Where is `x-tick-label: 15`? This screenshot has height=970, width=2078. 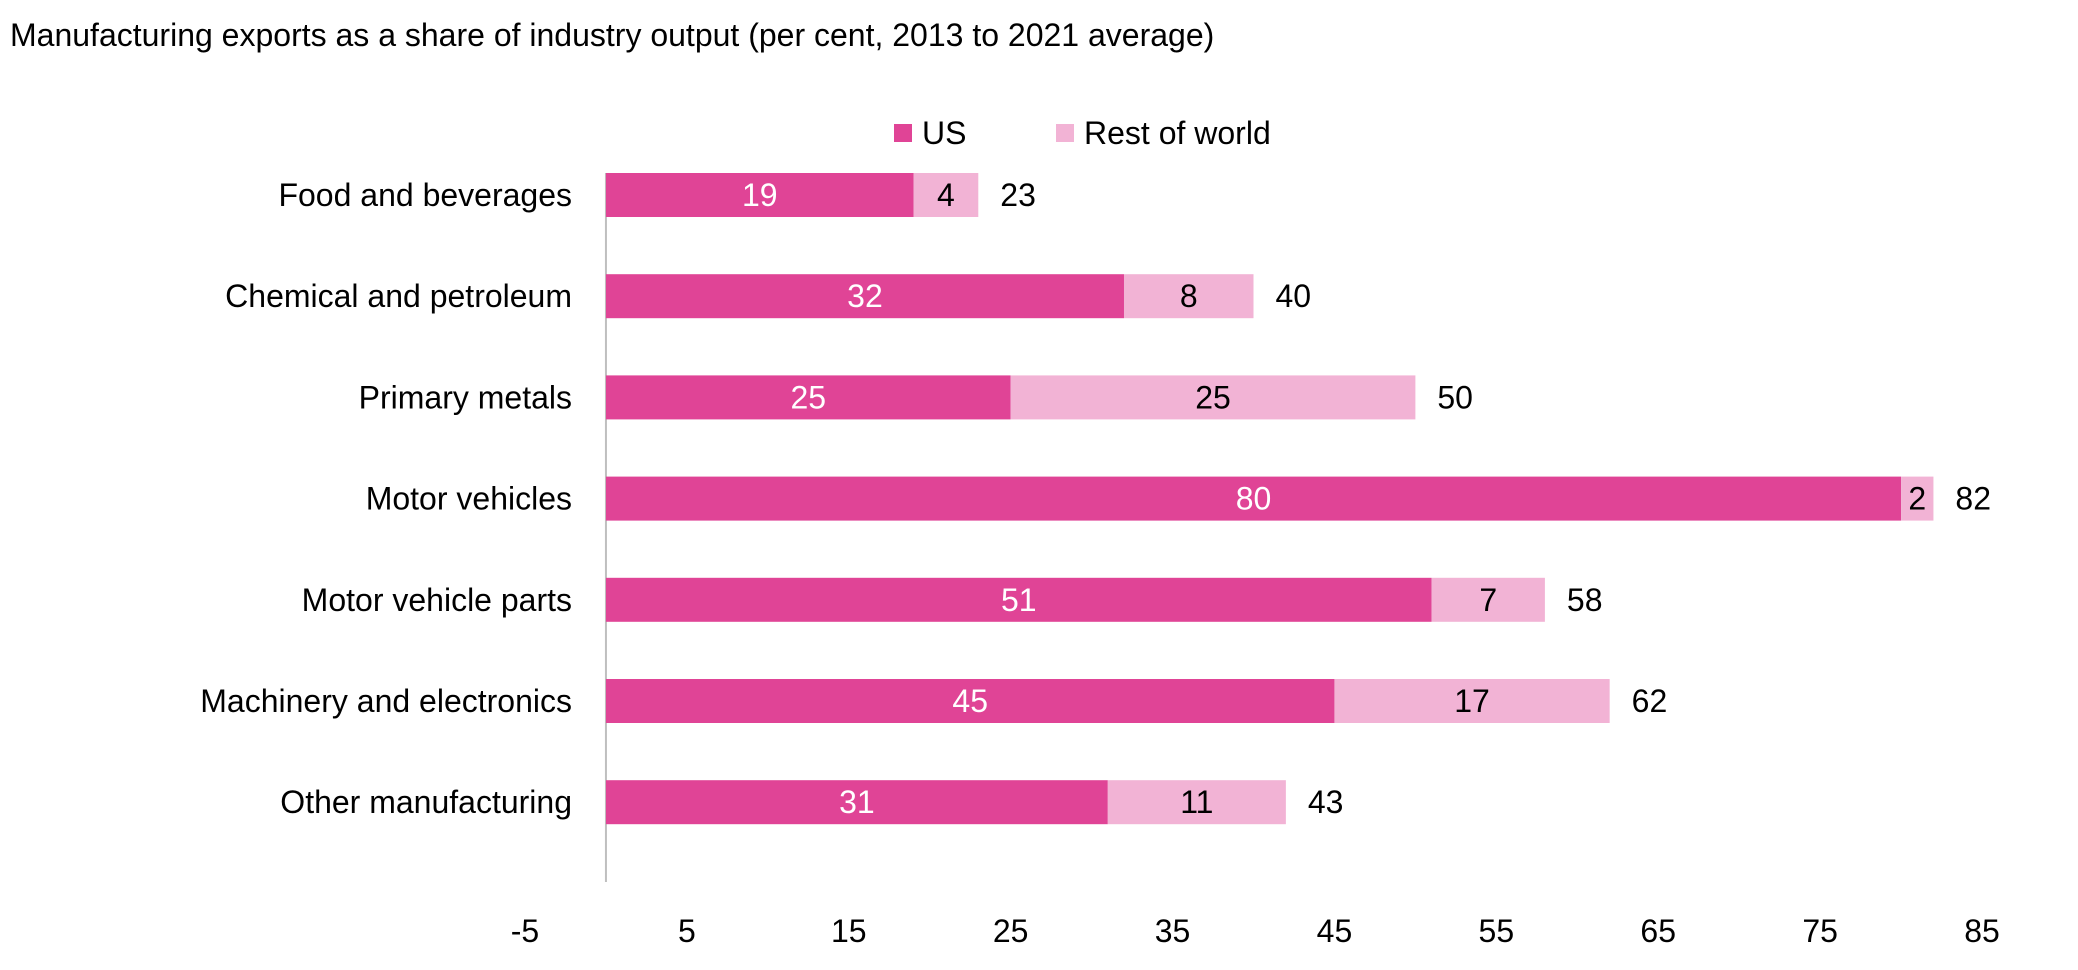
x-tick-label: 15 is located at coordinates (849, 931).